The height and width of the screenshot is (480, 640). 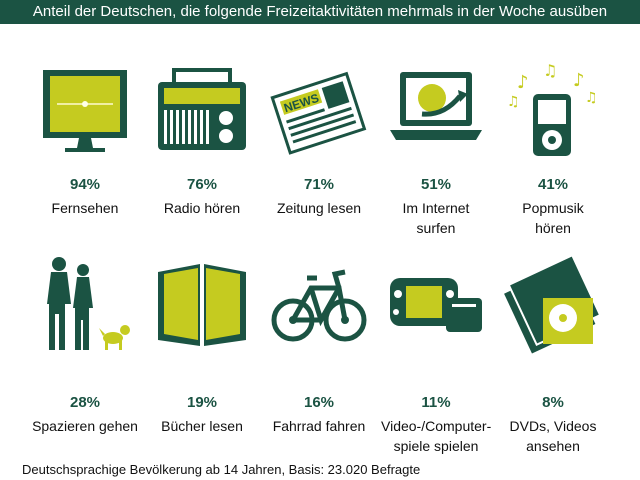 What do you see at coordinates (202, 426) in the screenshot?
I see `activity-label: Bücher lesen` at bounding box center [202, 426].